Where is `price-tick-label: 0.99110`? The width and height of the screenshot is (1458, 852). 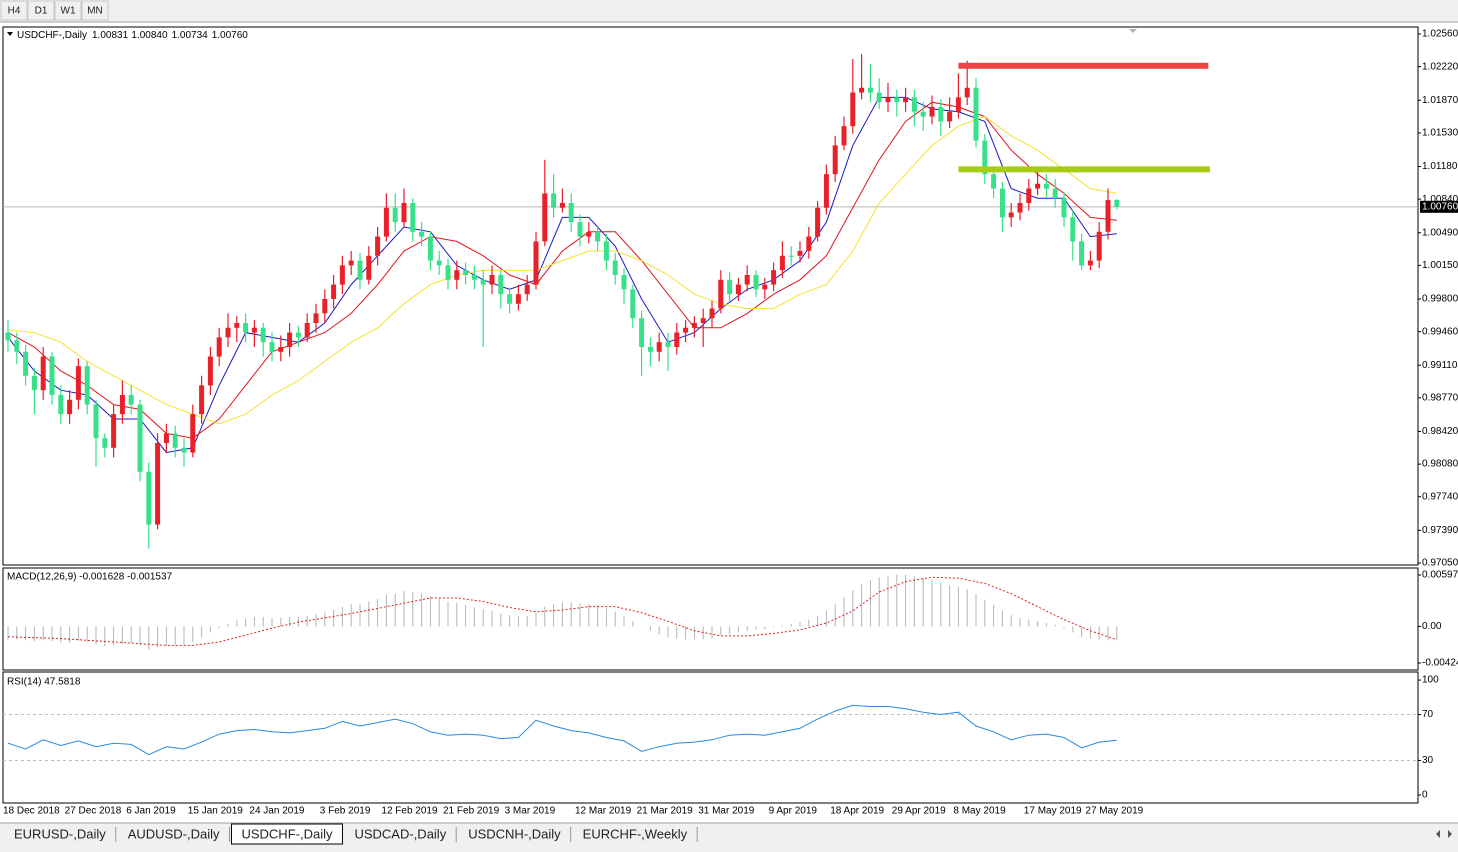
price-tick-label: 0.99110 is located at coordinates (1440, 365).